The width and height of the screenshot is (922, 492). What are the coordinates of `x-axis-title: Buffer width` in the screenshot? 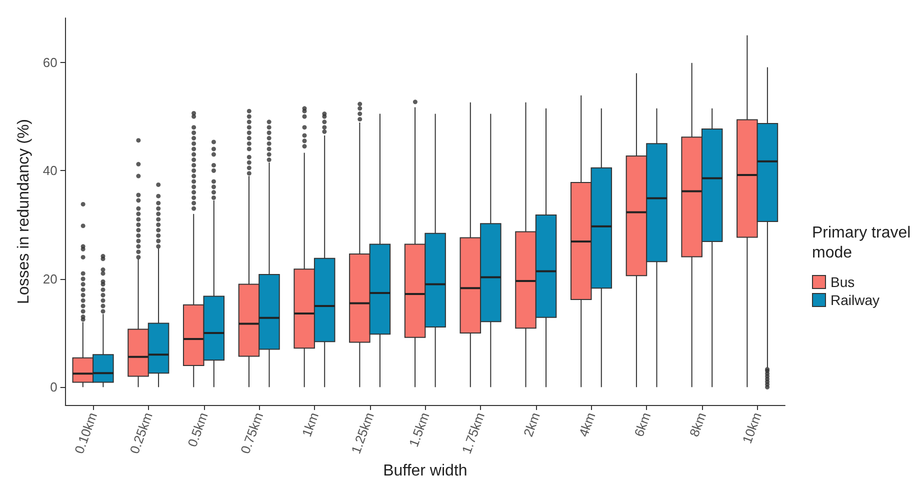 It's located at (425, 471).